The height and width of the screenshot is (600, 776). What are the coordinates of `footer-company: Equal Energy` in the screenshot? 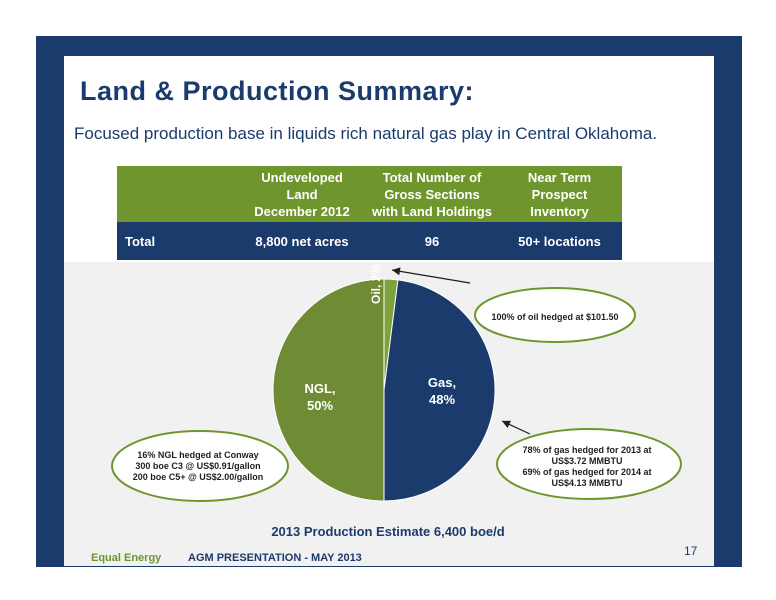 It's located at (126, 558).